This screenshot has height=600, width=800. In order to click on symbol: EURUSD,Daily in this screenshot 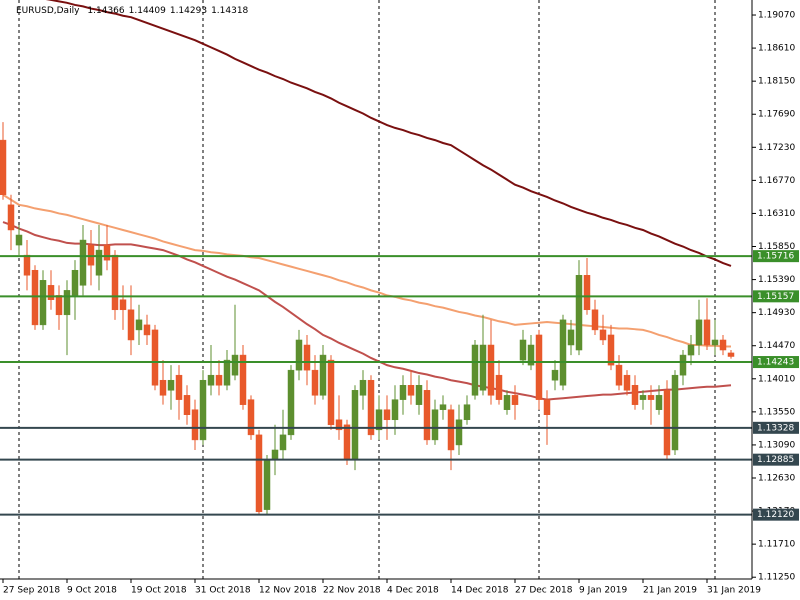, I will do `click(48, 11)`.